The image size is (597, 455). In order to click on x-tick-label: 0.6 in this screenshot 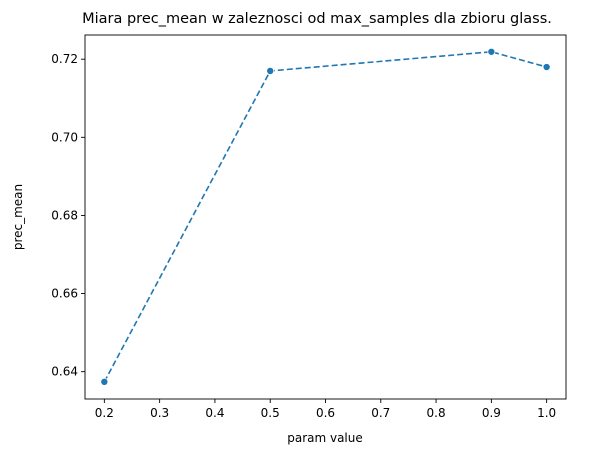, I will do `click(325, 413)`.